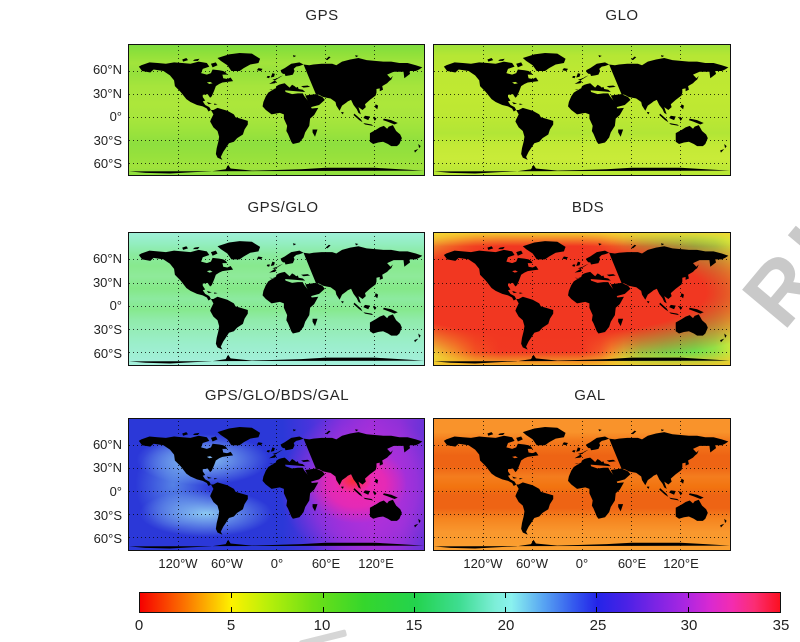 The image size is (800, 642). I want to click on panel-title-gpsglo: GPS/GLO, so click(283, 207).